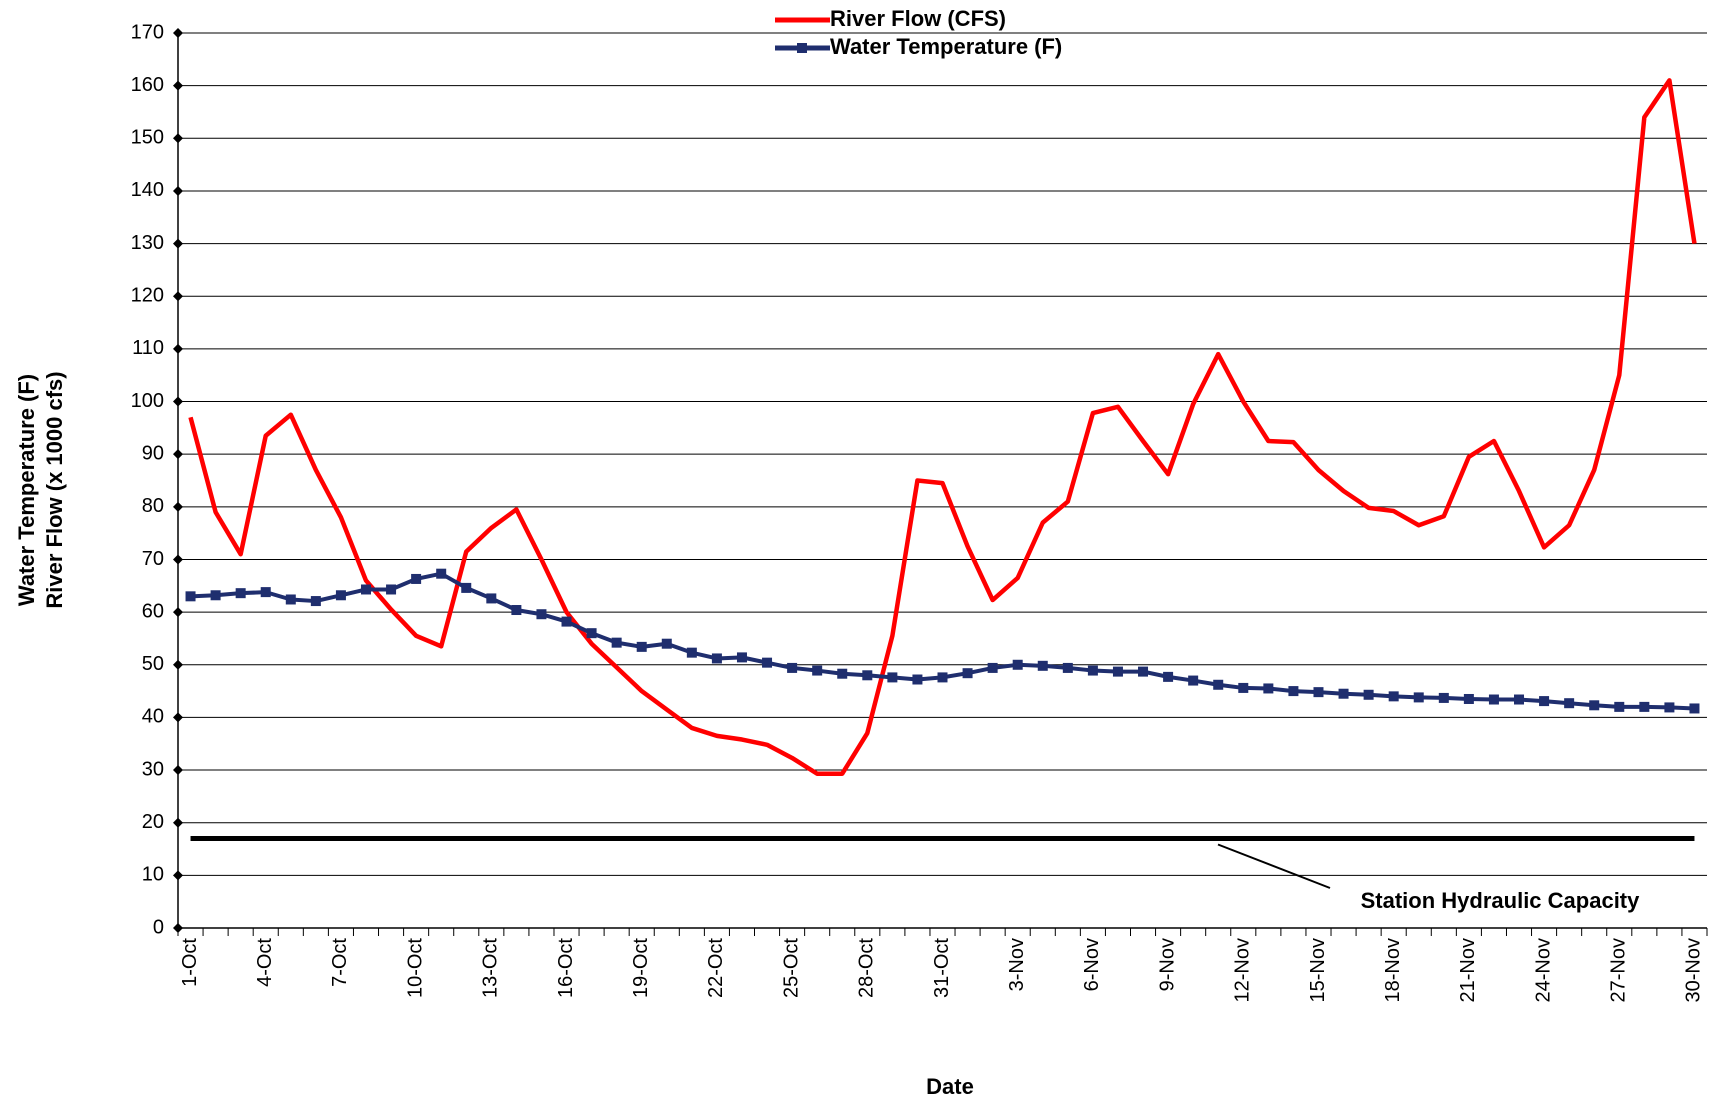 This screenshot has width=1715, height=1104. I want to click on y-tick-label: 10, so click(153, 875).